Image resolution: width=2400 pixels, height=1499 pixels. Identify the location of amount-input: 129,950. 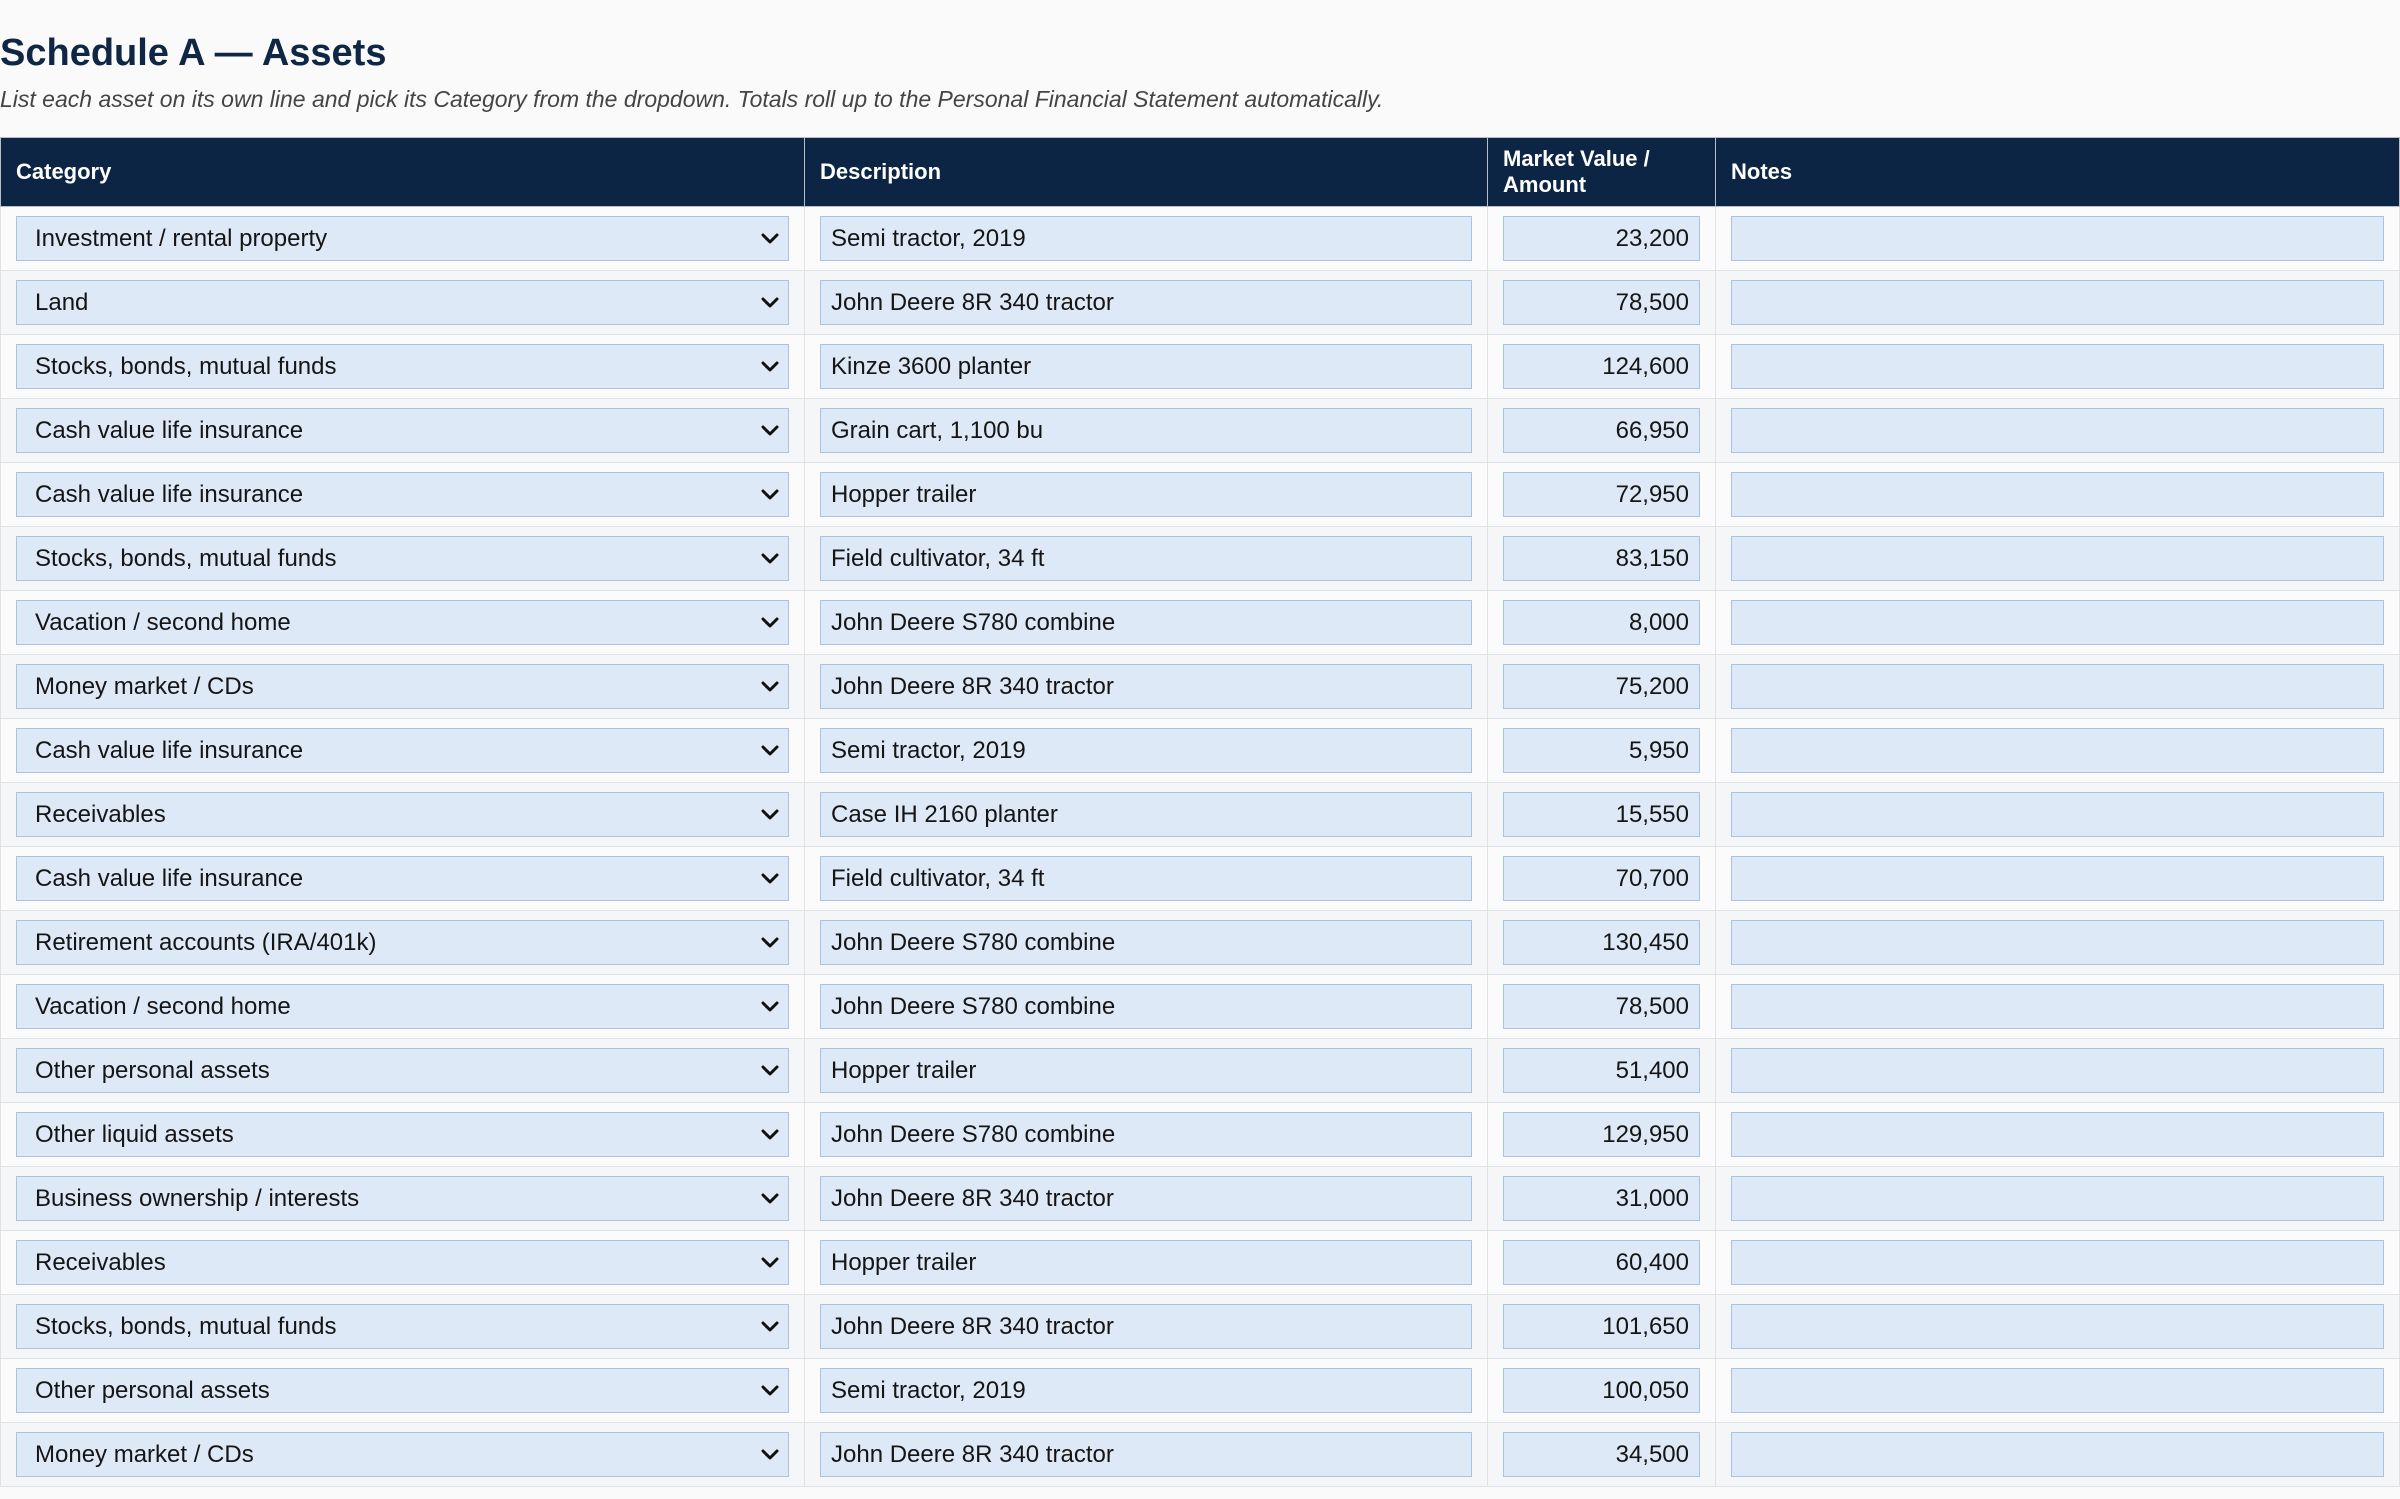
(1601, 1134).